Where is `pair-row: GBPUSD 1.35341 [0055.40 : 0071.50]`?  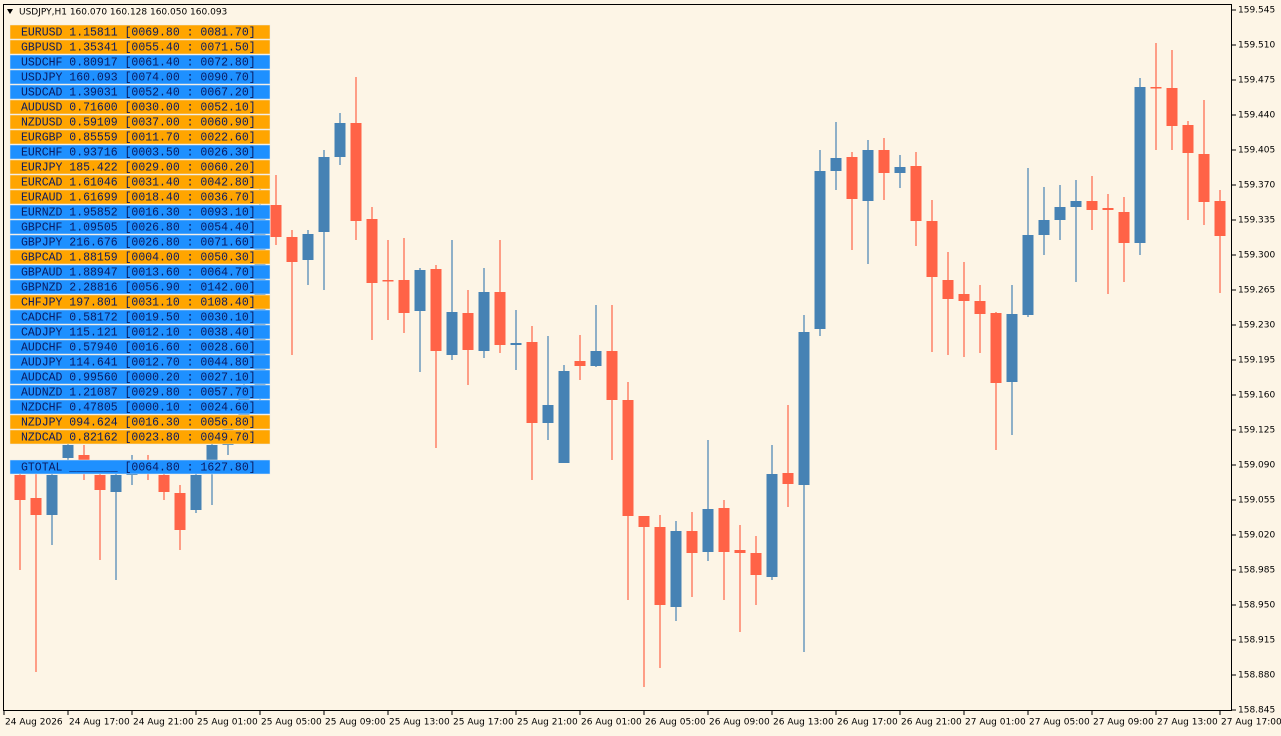 pair-row: GBPUSD 1.35341 [0055.40 : 0071.50] is located at coordinates (138, 48).